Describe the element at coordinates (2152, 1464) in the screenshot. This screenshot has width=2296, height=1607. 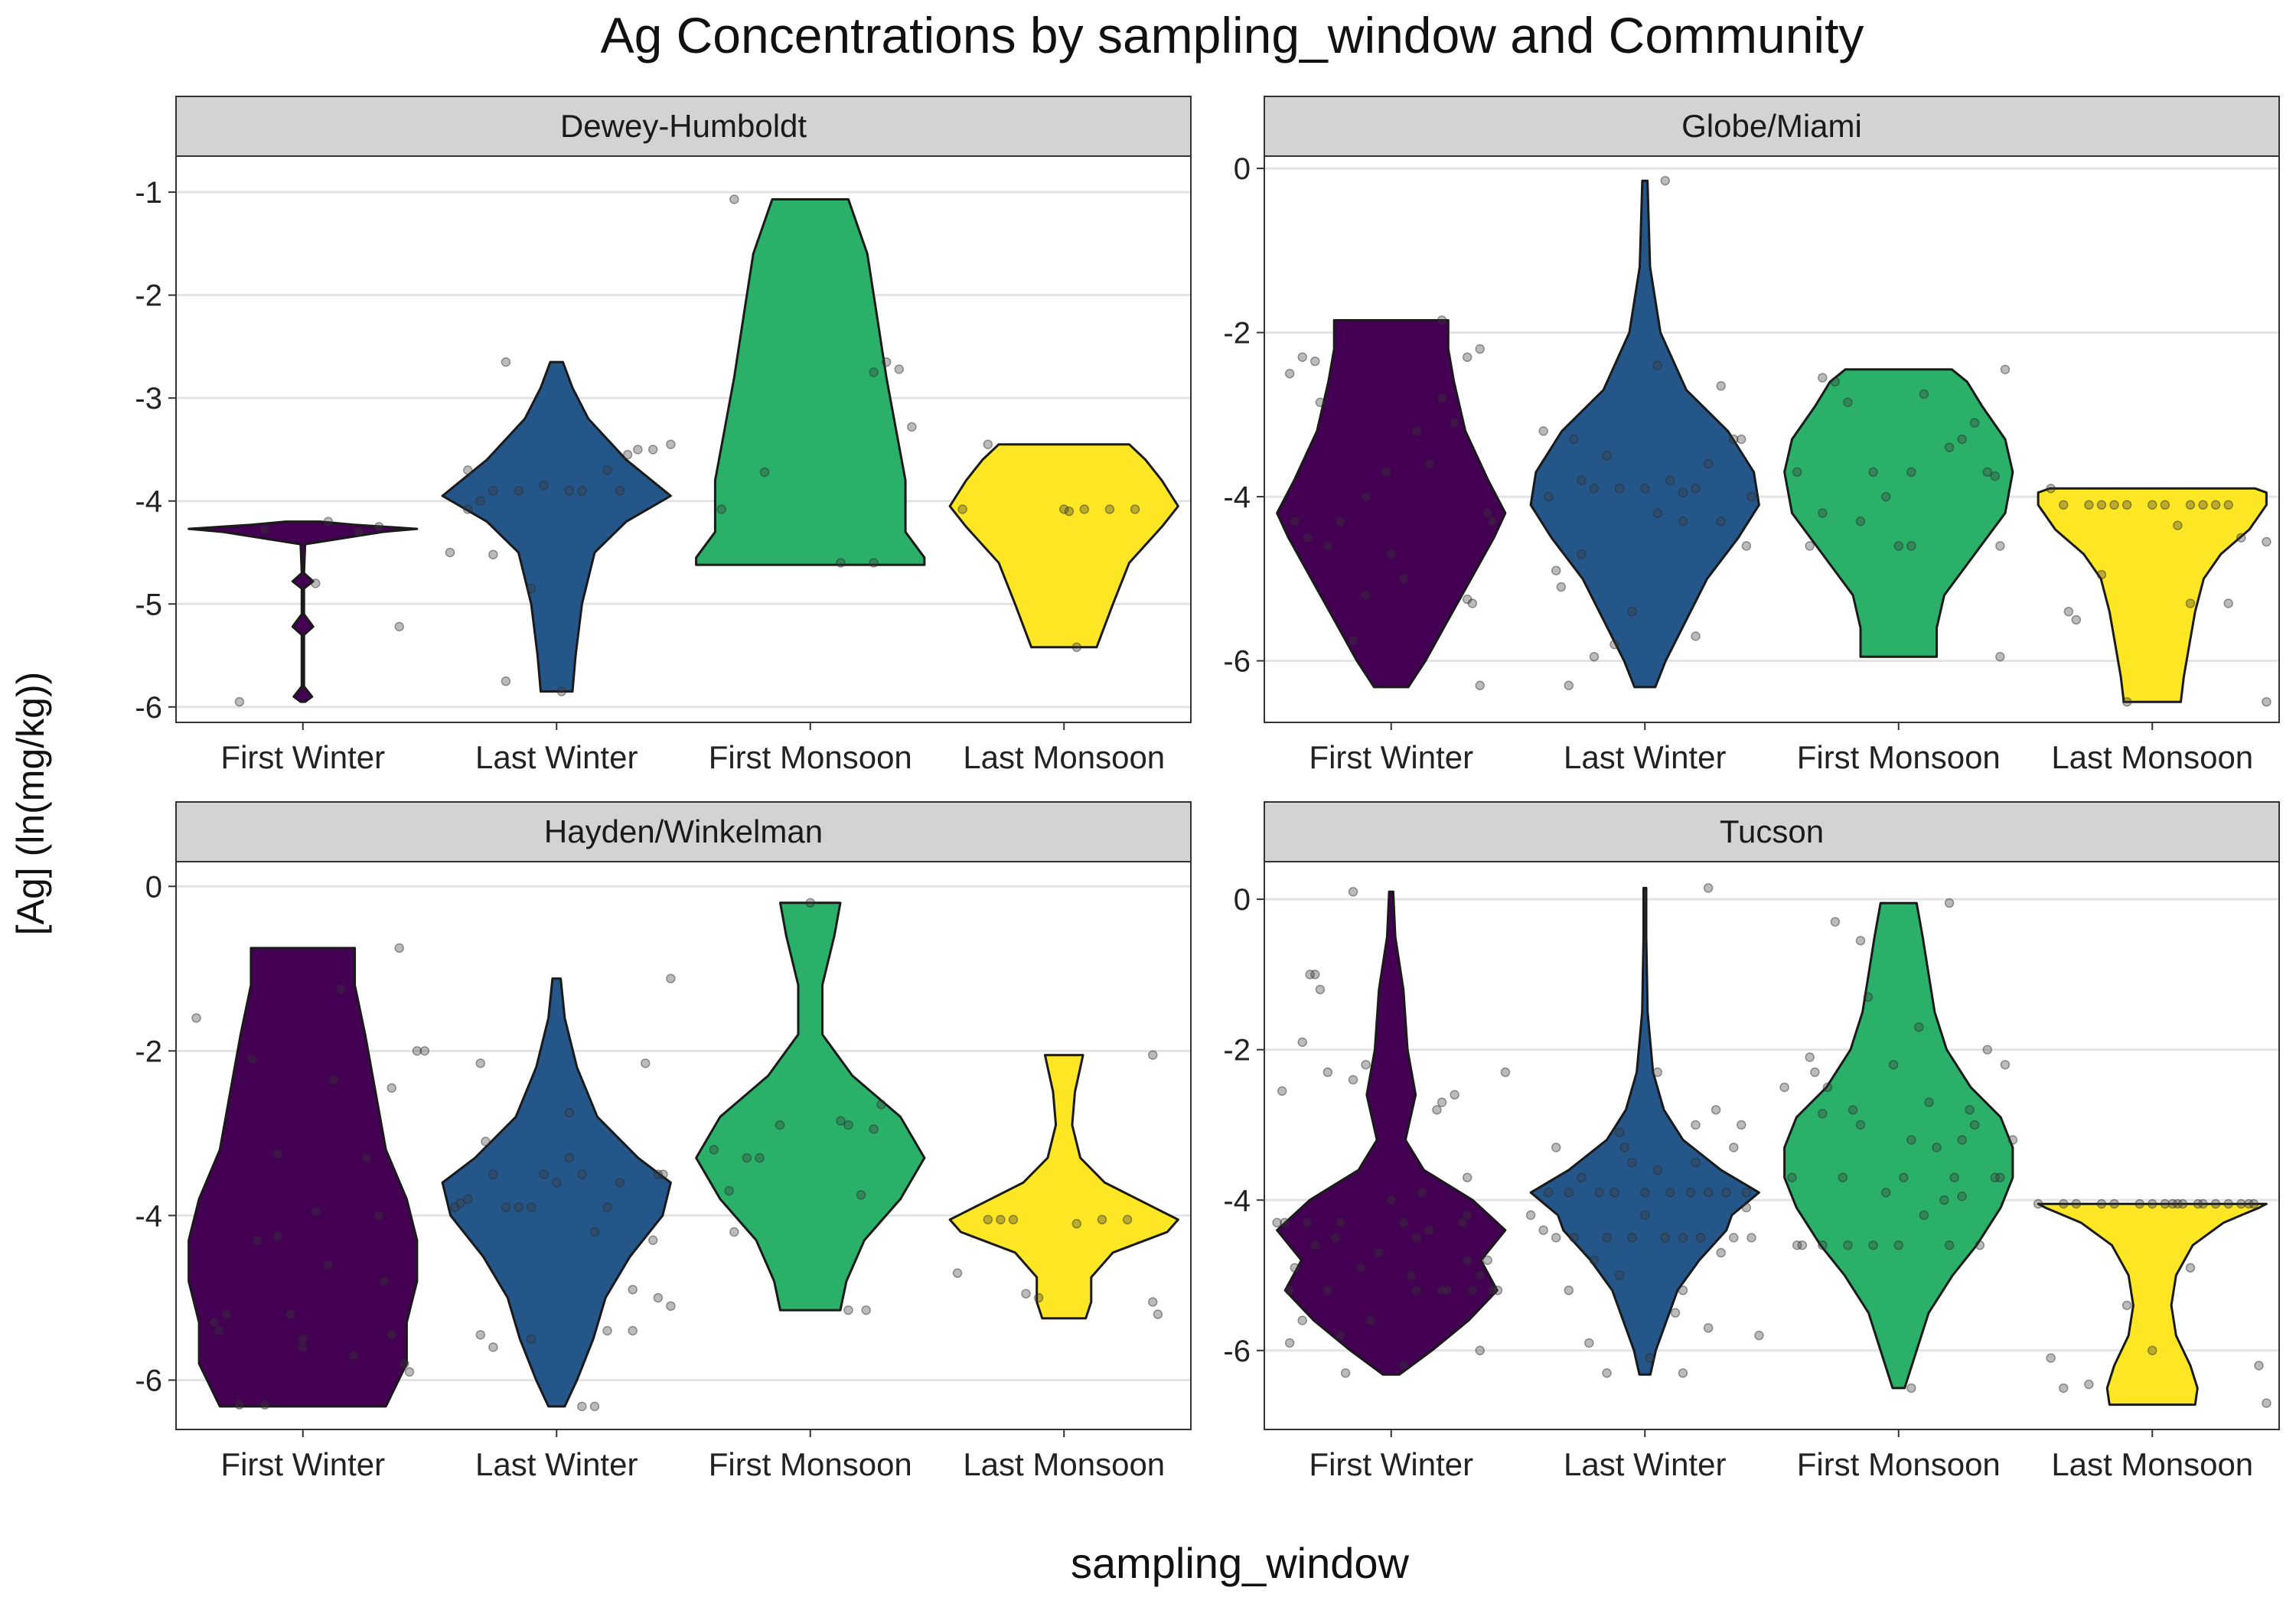
I see `x-tick-label: Last Monsoon` at that location.